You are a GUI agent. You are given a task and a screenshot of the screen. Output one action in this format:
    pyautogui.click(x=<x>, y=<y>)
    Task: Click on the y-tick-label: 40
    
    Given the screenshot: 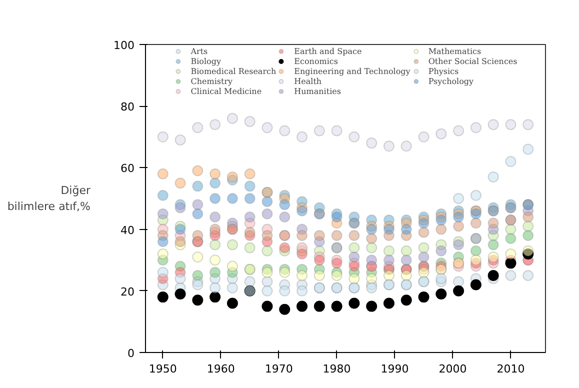 What is the action you would take?
    pyautogui.click(x=127, y=230)
    